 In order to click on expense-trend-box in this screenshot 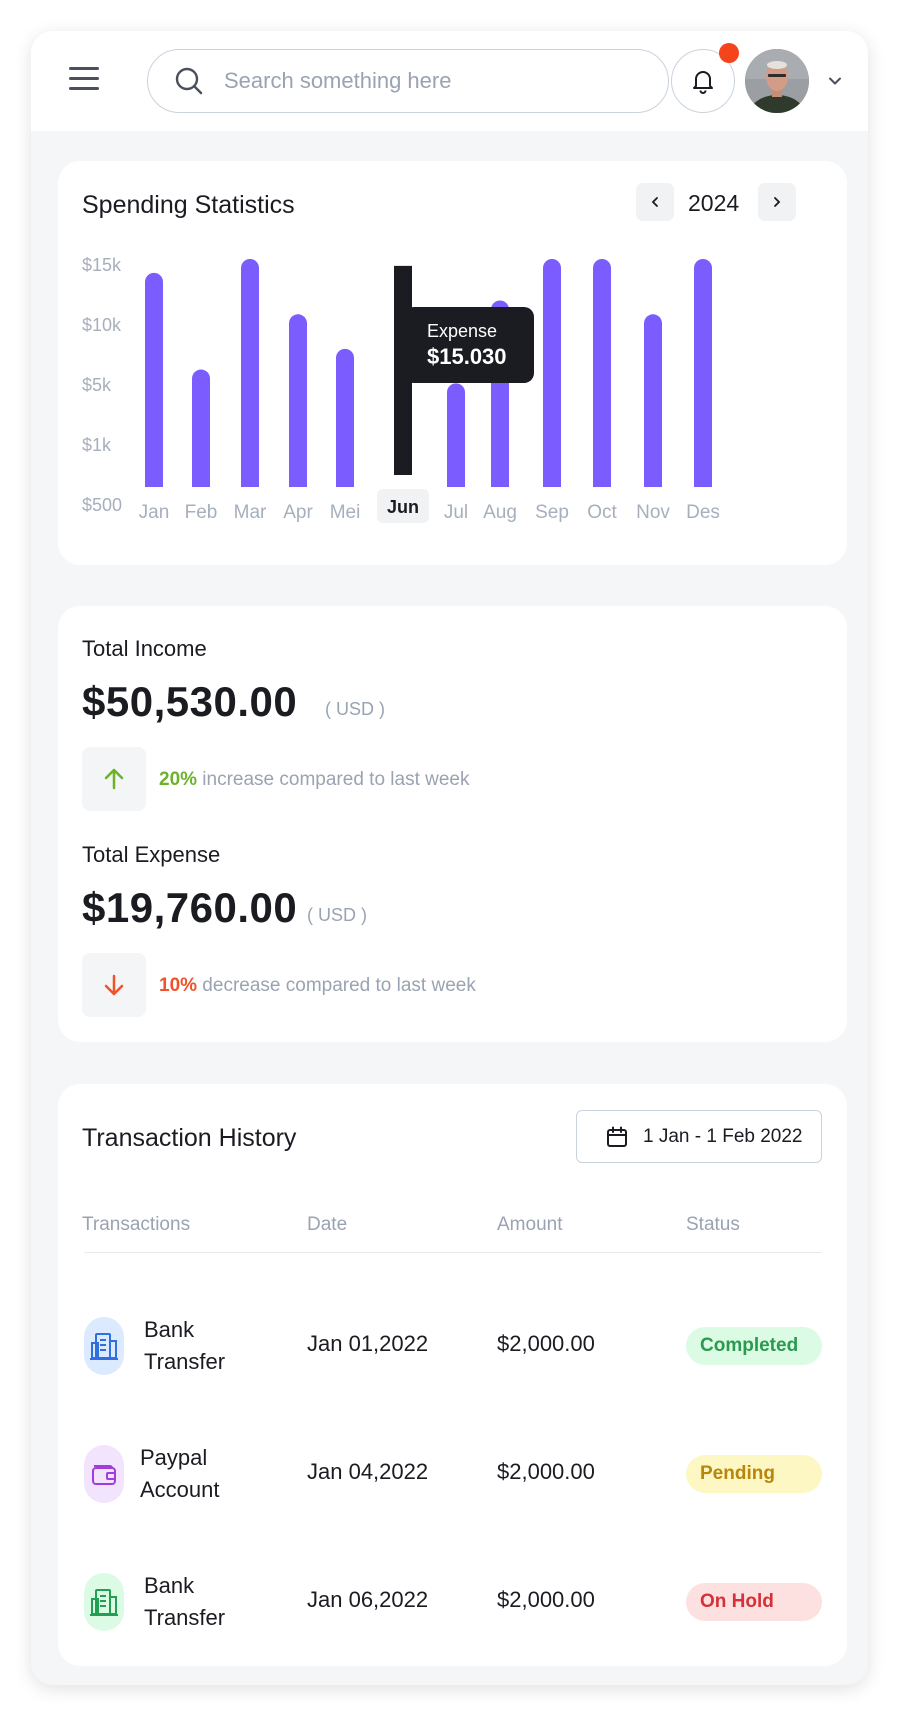, I will do `click(114, 985)`.